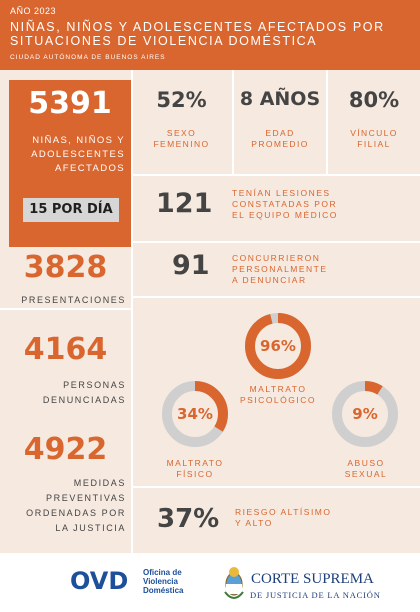 The image size is (420, 612). I want to click on donut-psych-value: 96%, so click(278, 346).